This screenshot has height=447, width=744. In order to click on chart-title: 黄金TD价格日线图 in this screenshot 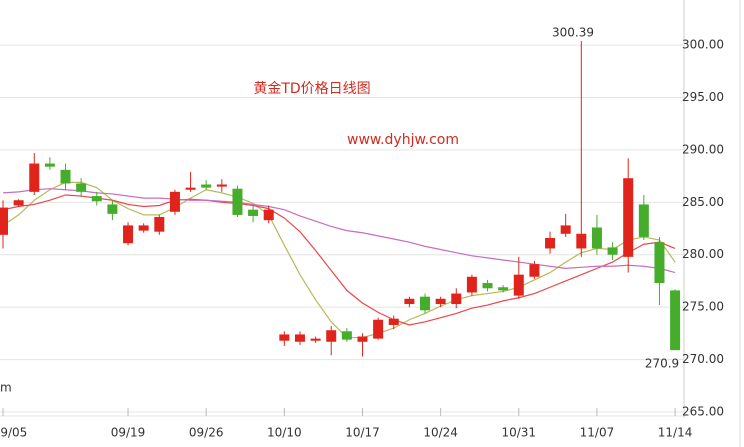, I will do `click(311, 88)`.